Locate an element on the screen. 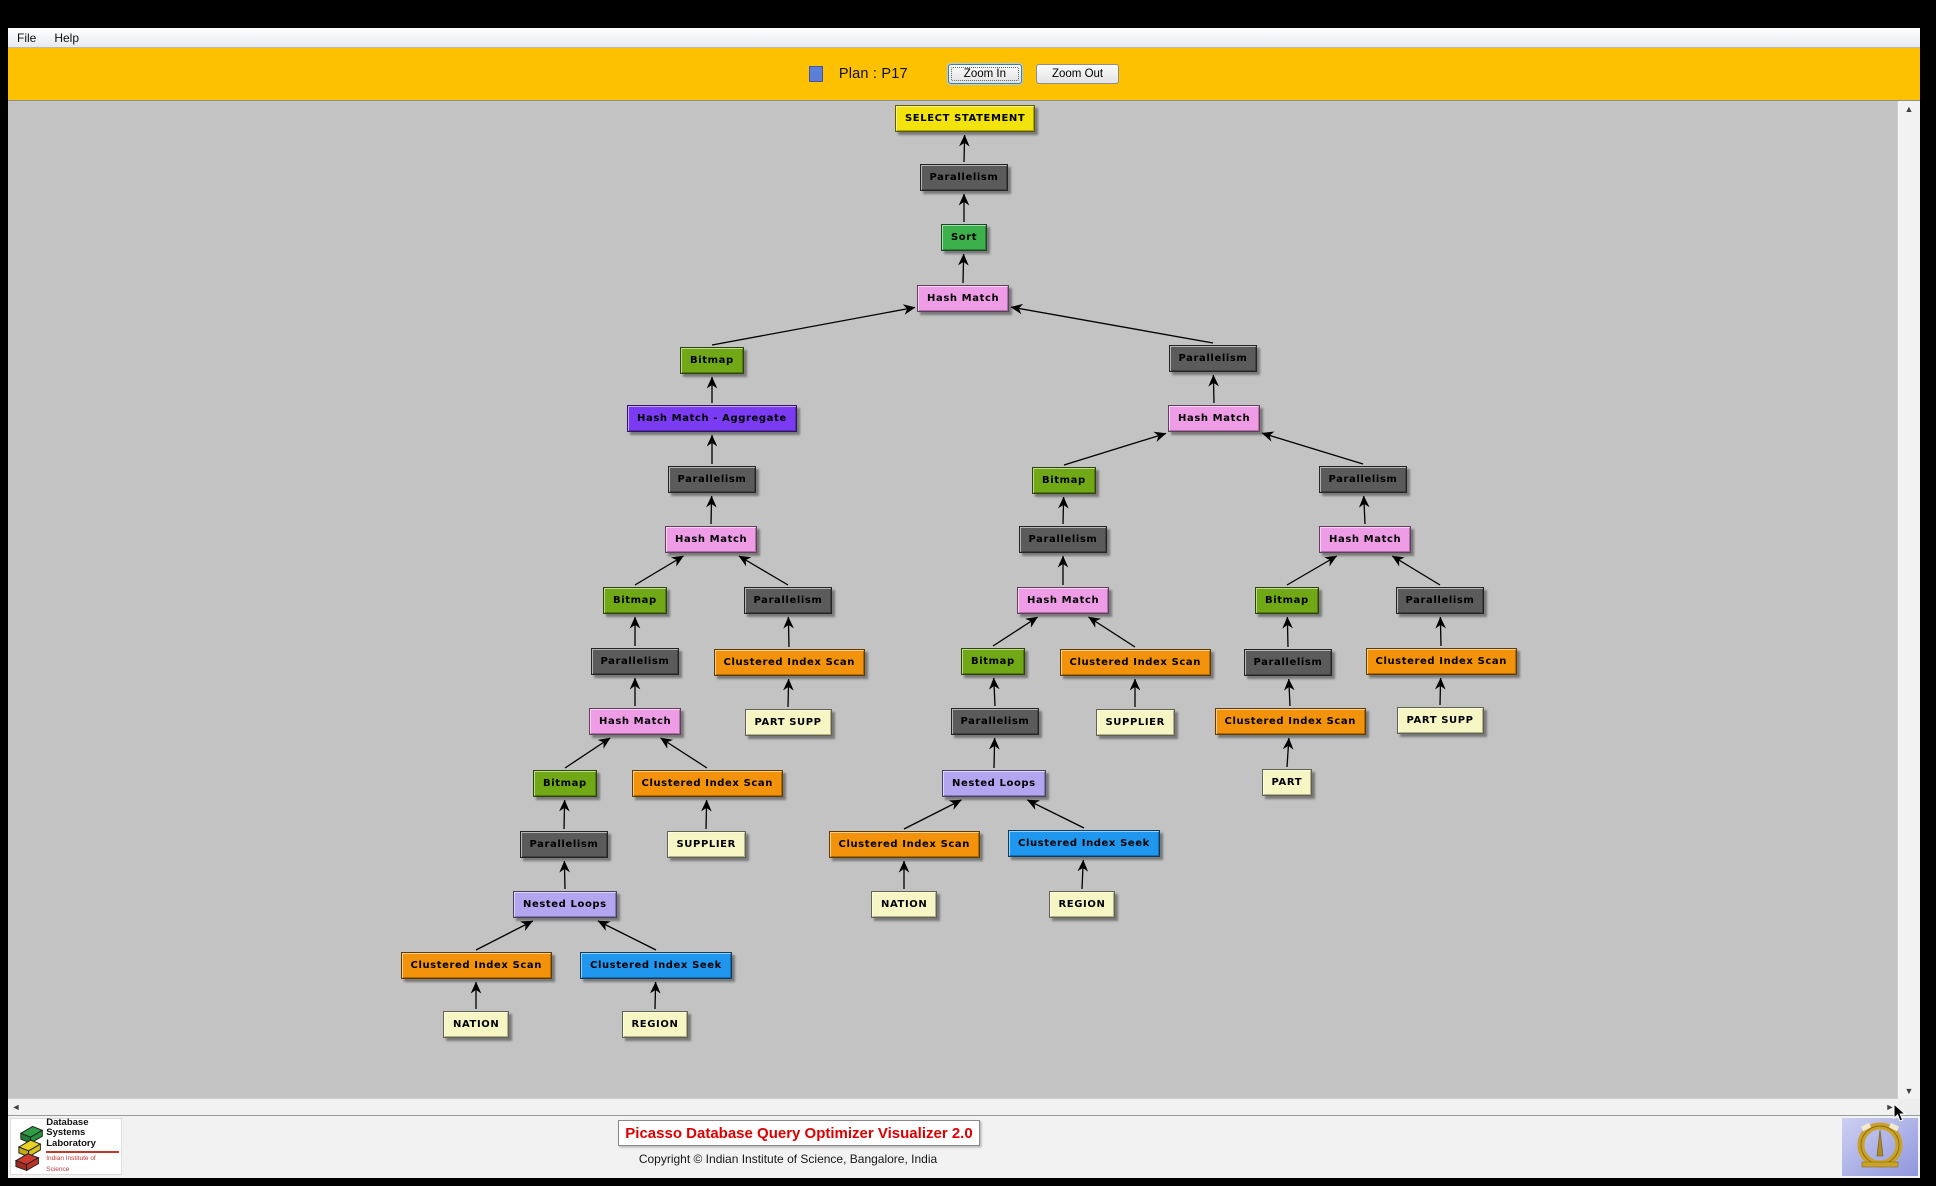 This screenshot has width=1936, height=1186. plan-node-select-statement: SELECT STATEMENT is located at coordinates (965, 118).